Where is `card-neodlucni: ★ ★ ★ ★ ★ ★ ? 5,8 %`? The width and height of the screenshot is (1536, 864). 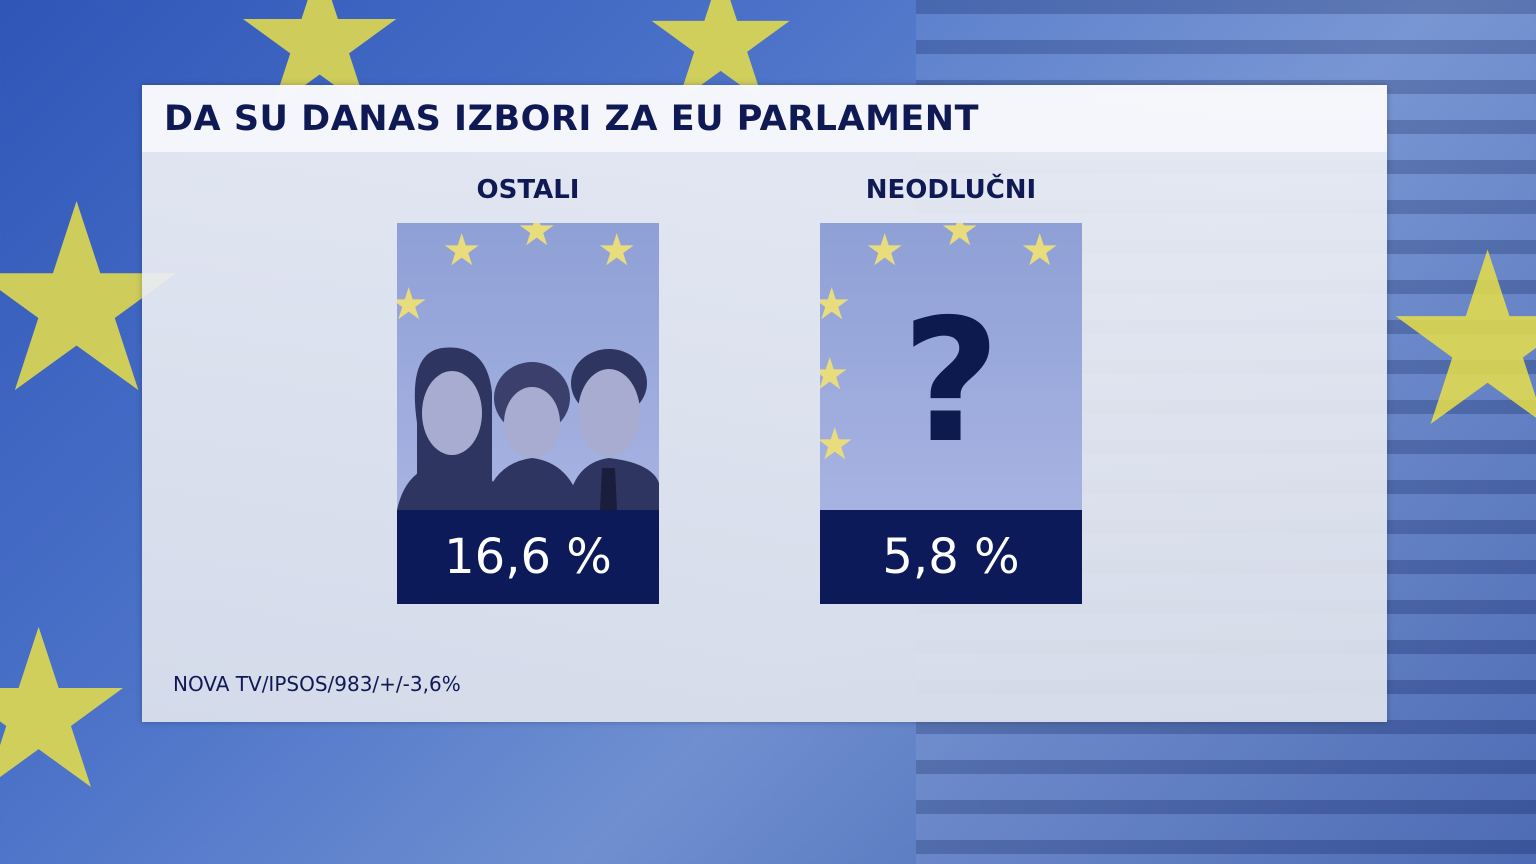
card-neodlucni: ★ ★ ★ ★ ★ ★ ? 5,8 % is located at coordinates (951, 413).